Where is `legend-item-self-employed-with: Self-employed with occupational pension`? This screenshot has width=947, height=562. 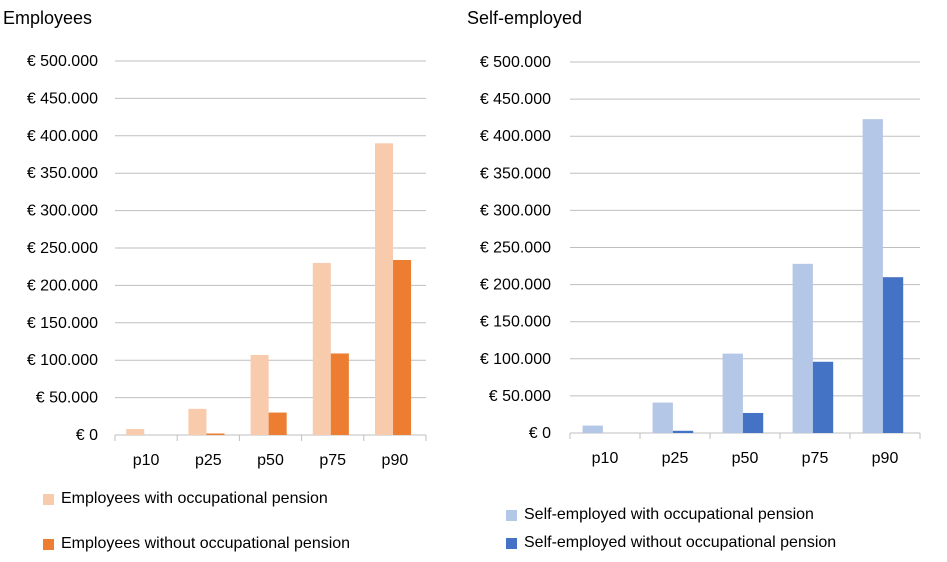 legend-item-self-employed-with: Self-employed with occupational pension is located at coordinates (660, 515).